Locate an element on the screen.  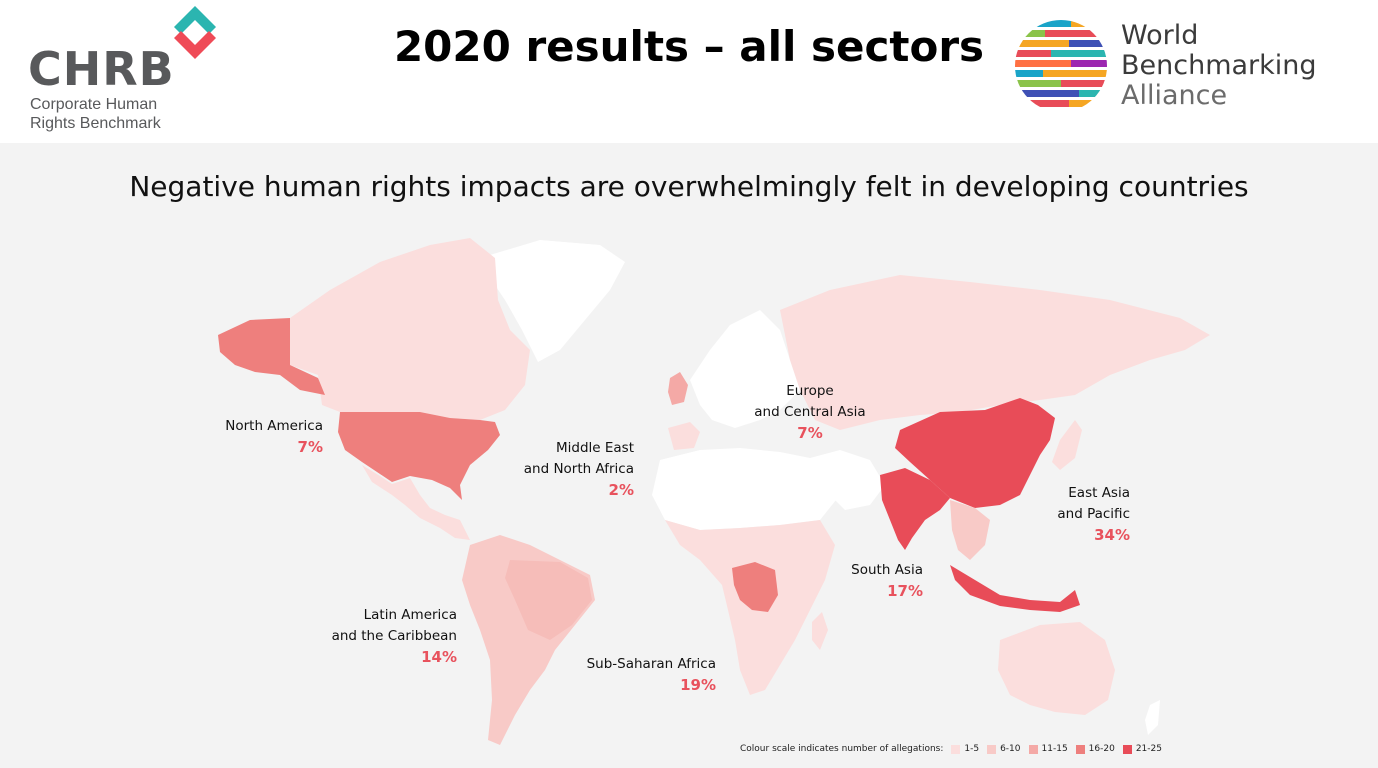
region-name: South Asia is located at coordinates (887, 570).